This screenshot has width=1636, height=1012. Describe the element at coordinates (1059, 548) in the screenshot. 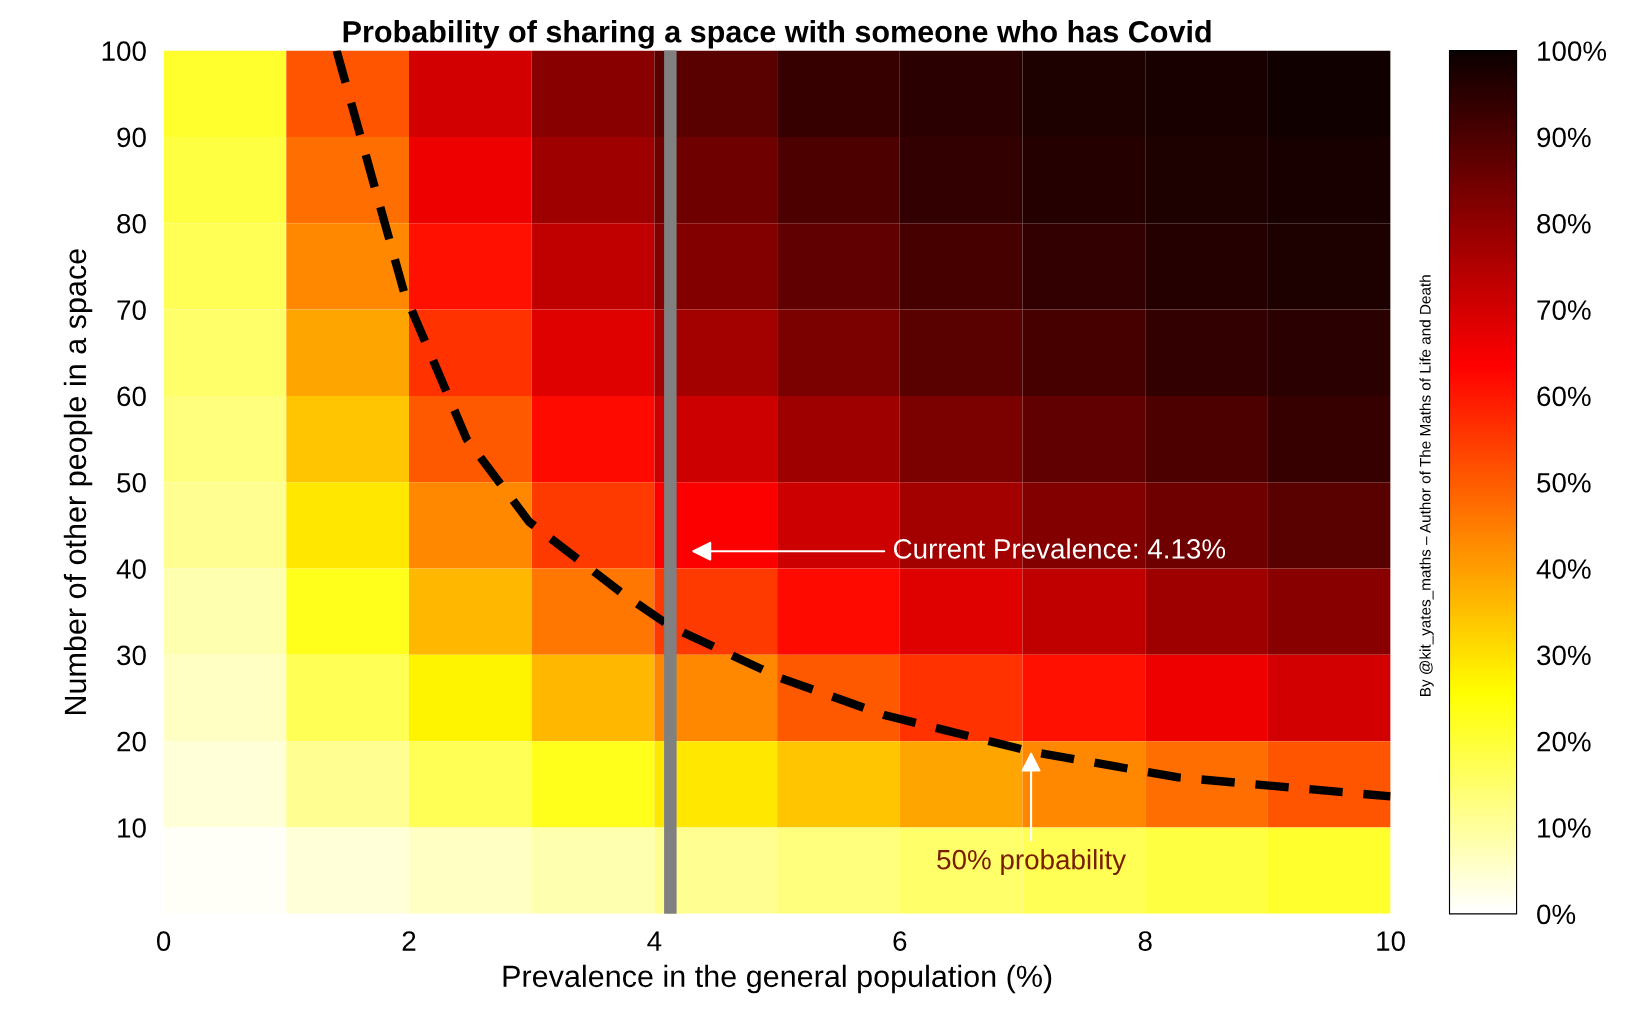

I see `annotation: Current Prevalence: 4.13%` at that location.